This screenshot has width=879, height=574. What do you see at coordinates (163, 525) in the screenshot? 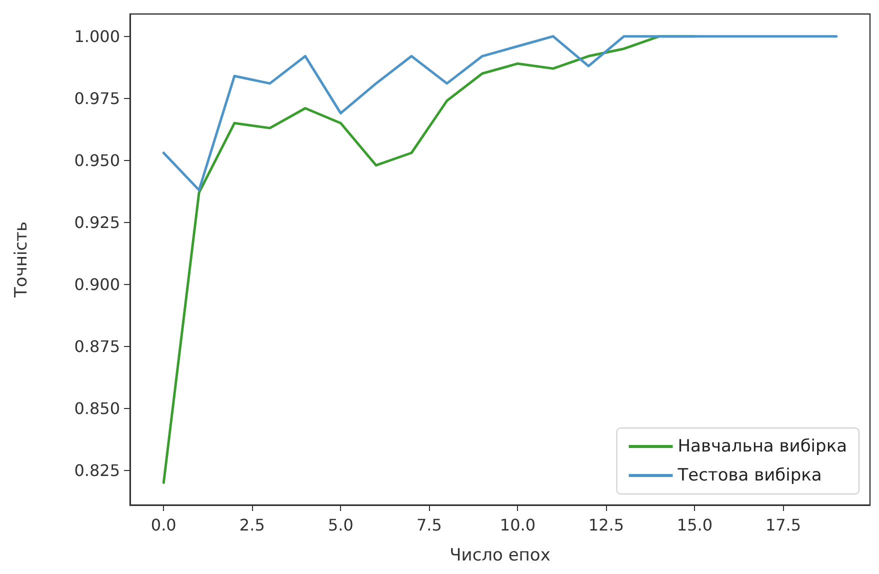
I see `x-tick-label: 0.0` at bounding box center [163, 525].